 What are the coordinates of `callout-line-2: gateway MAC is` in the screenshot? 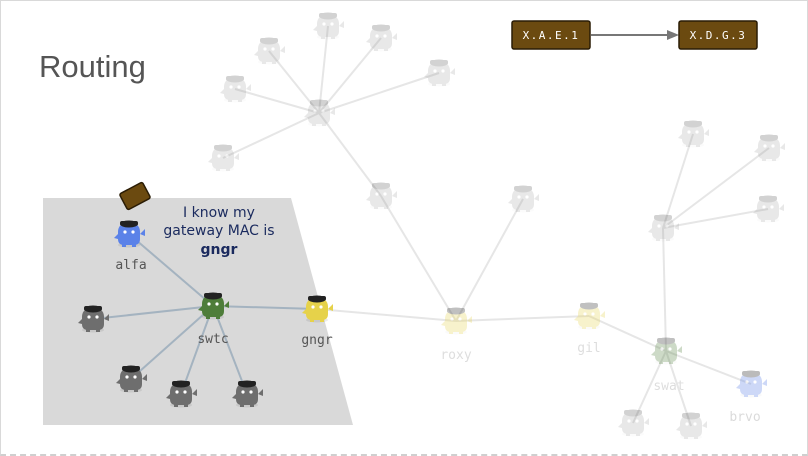 It's located at (218, 231).